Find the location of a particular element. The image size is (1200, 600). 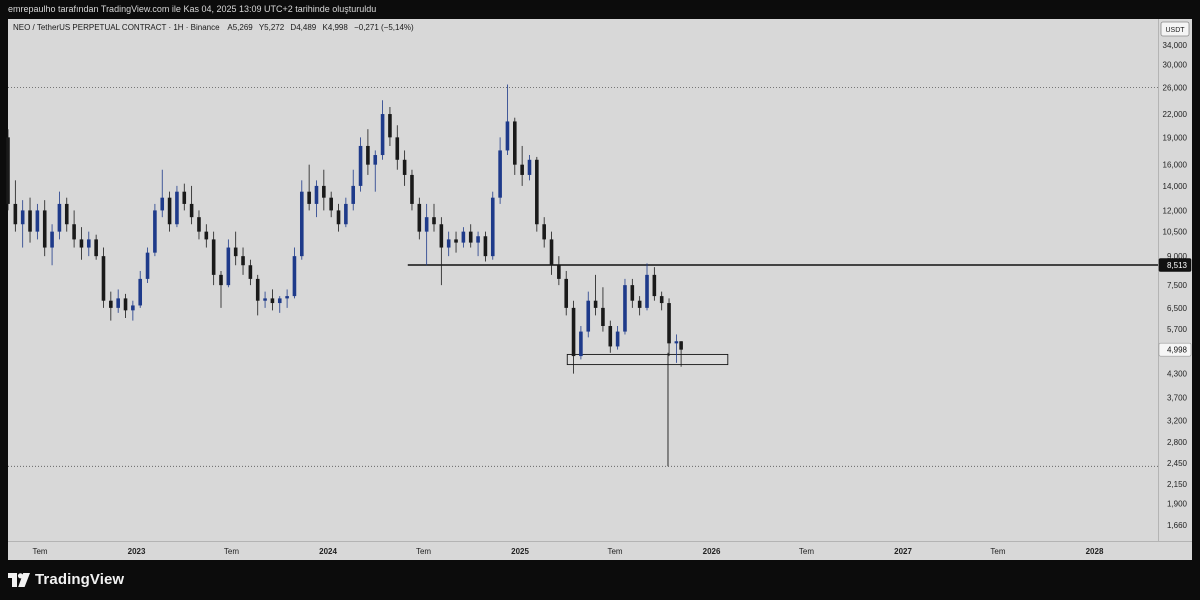

resistance-price-label: 8,513 is located at coordinates (1175, 265).